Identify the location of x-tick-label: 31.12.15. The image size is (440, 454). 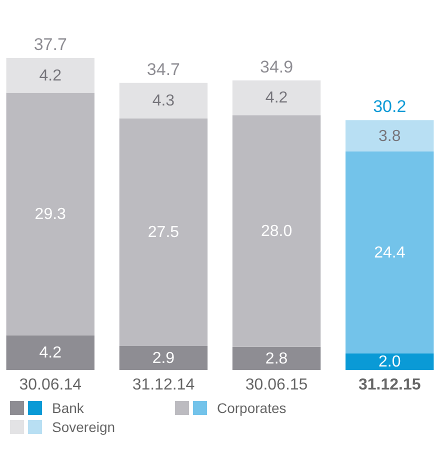
(389, 385).